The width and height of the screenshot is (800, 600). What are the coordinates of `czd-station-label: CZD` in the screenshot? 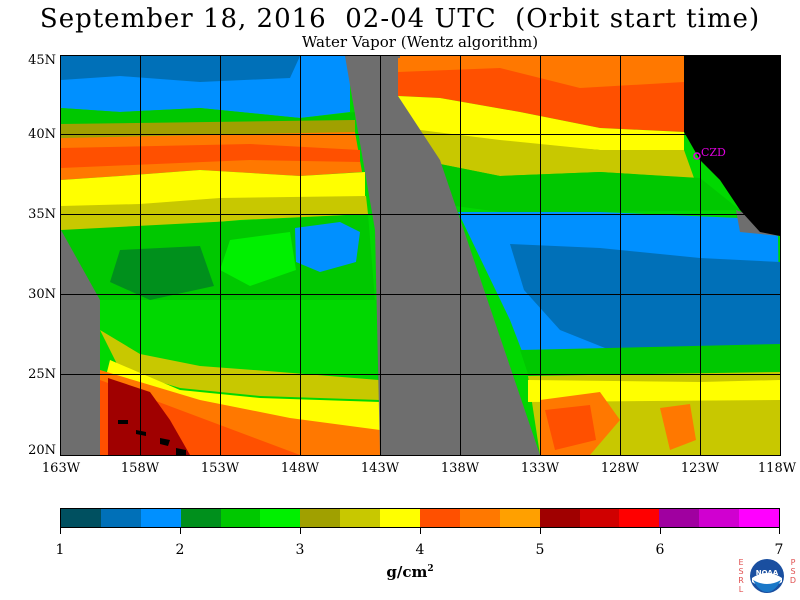 It's located at (713, 152).